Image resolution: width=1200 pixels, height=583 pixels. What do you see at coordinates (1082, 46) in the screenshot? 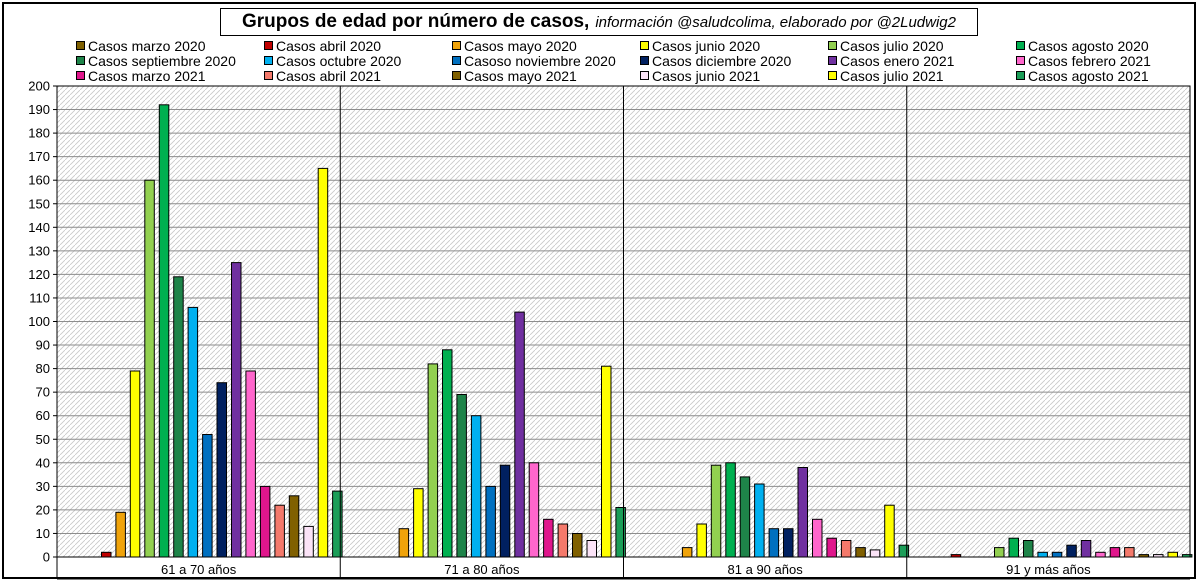
I see `legend-item: Casos agosto 2020` at bounding box center [1082, 46].